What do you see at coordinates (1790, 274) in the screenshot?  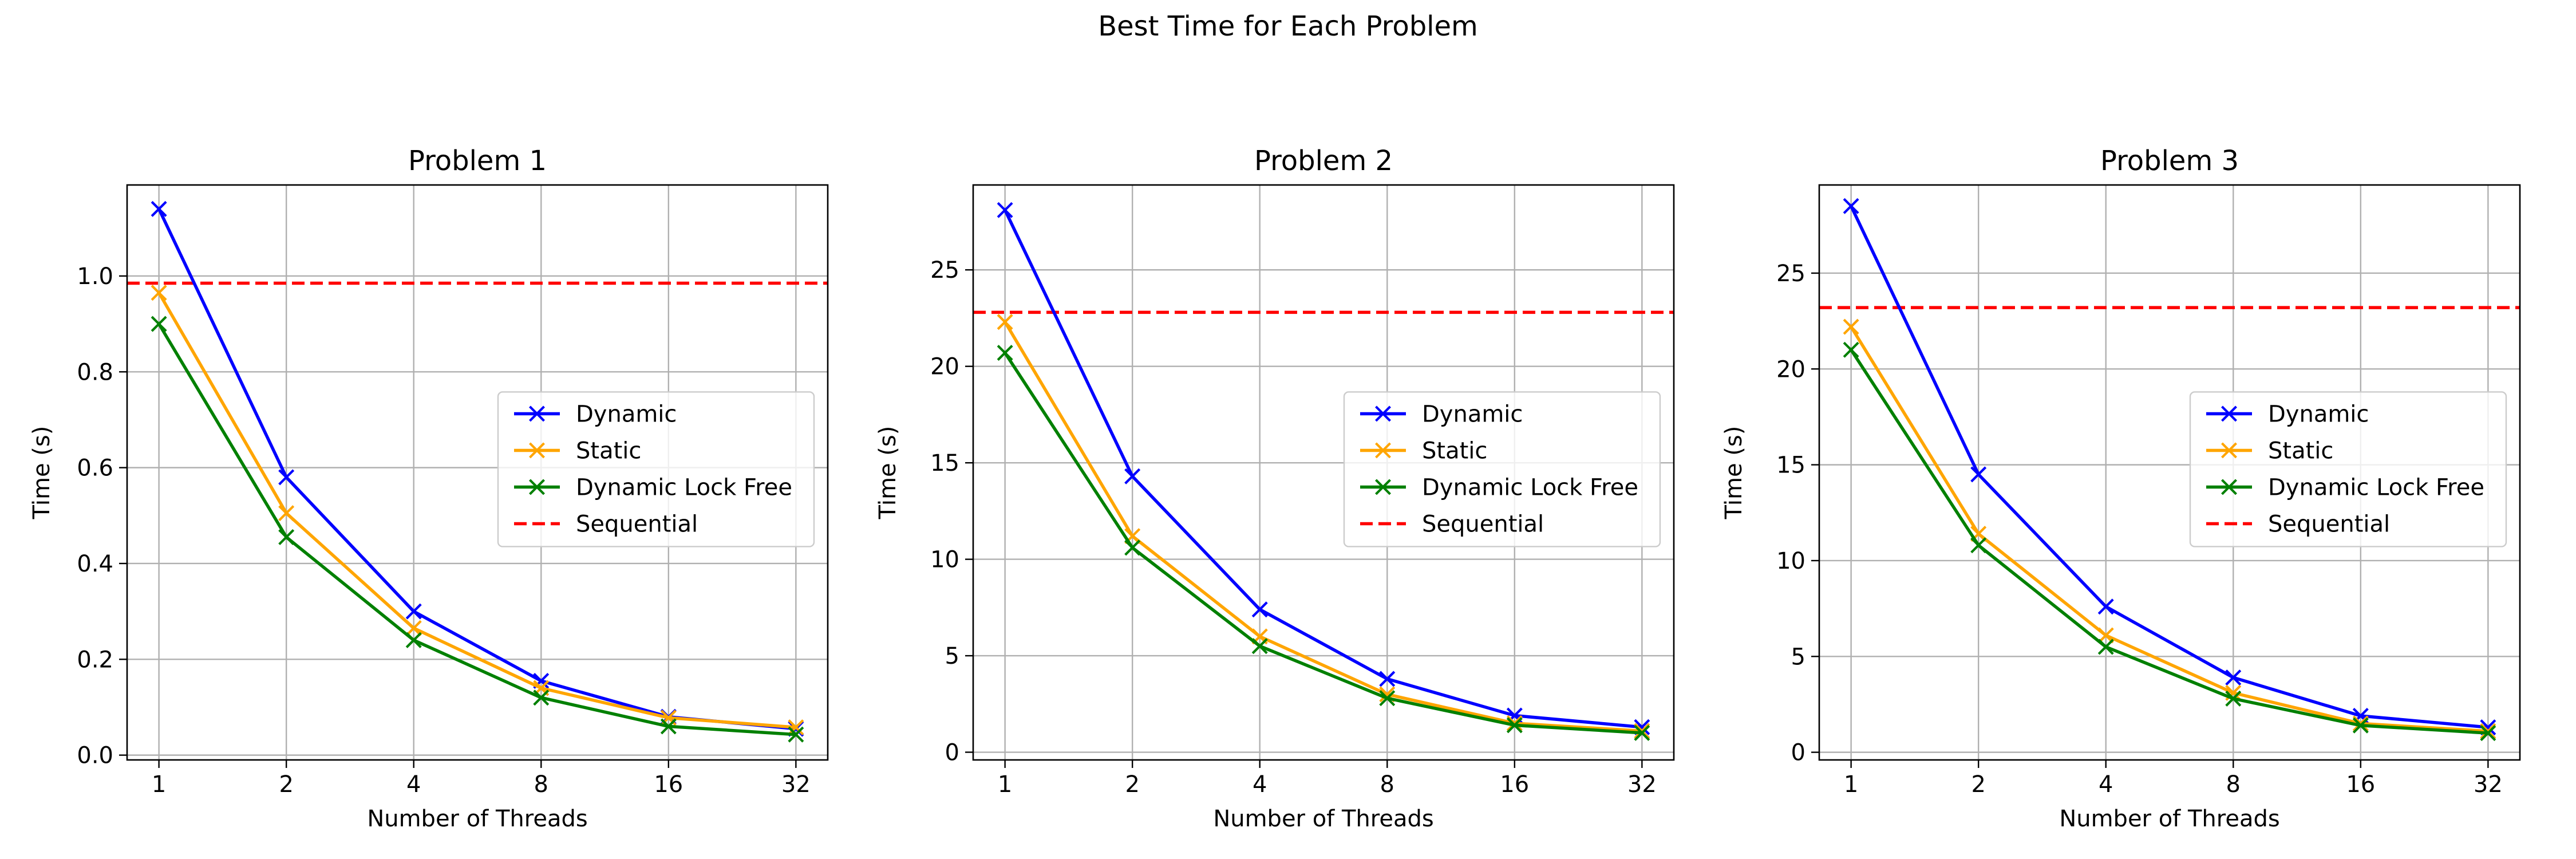 I see `y-tick-label-3-5: 25` at bounding box center [1790, 274].